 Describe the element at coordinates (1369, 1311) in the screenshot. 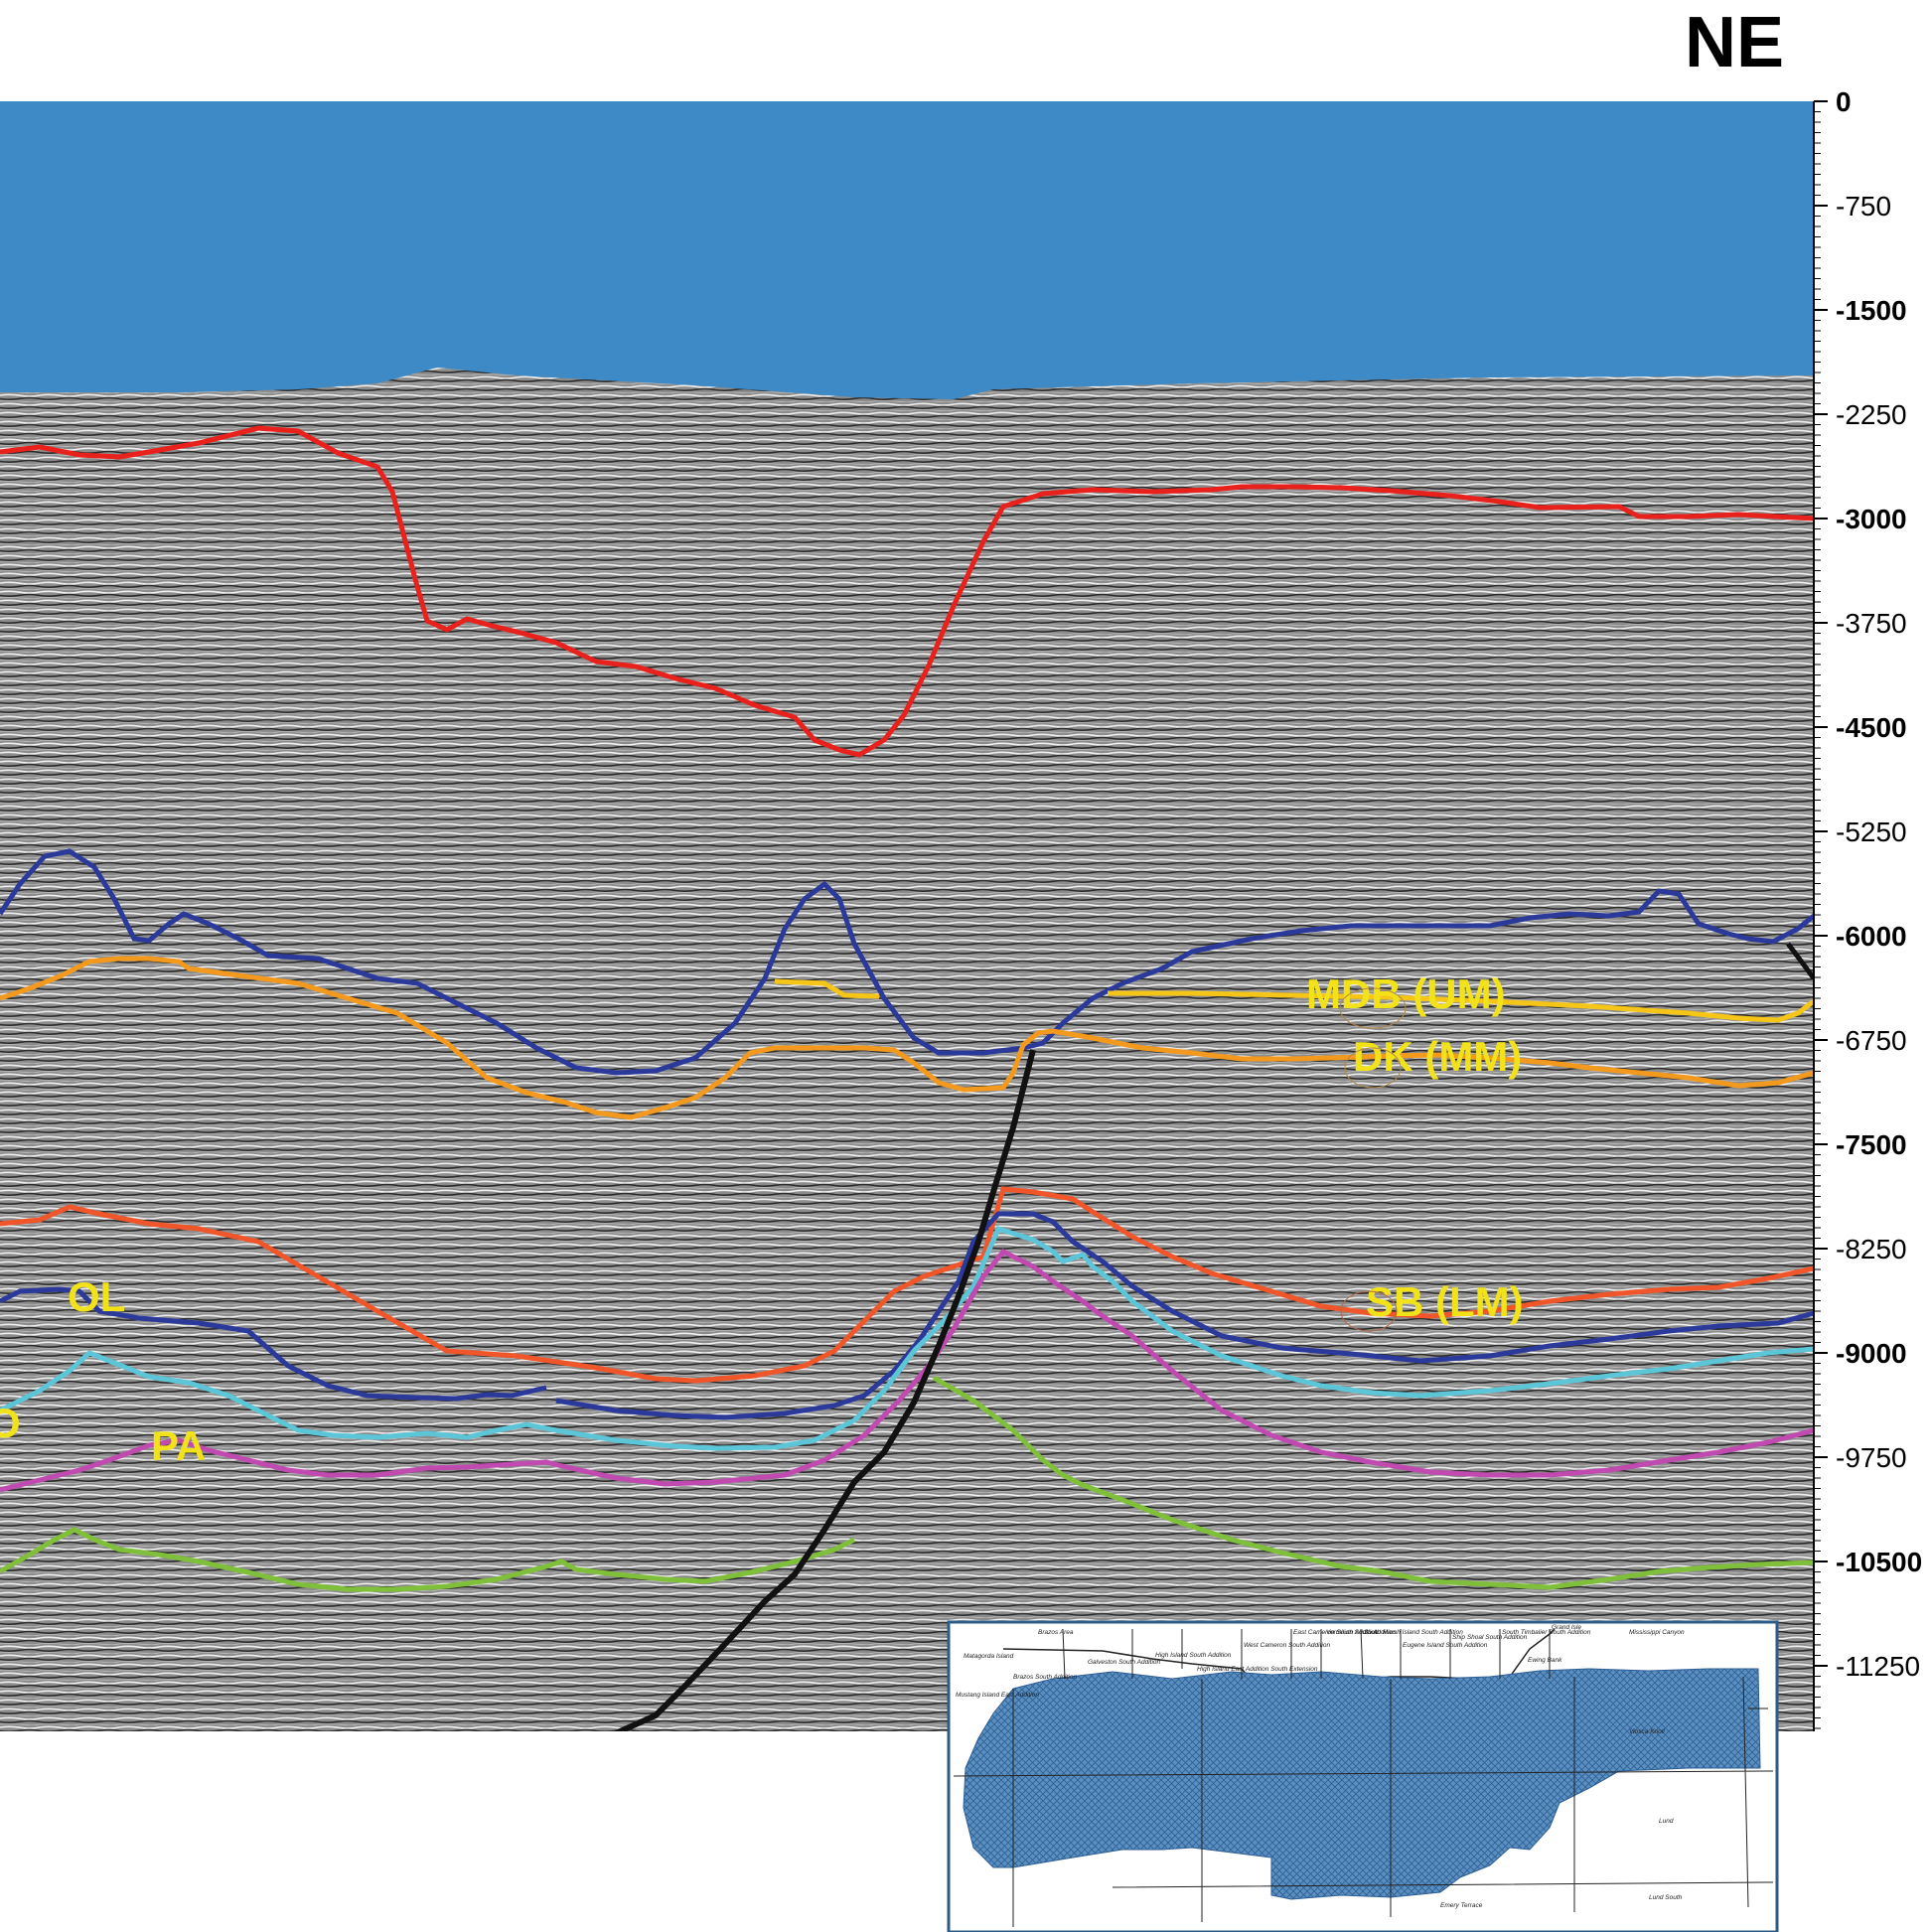

I see `sb-well-marker` at that location.